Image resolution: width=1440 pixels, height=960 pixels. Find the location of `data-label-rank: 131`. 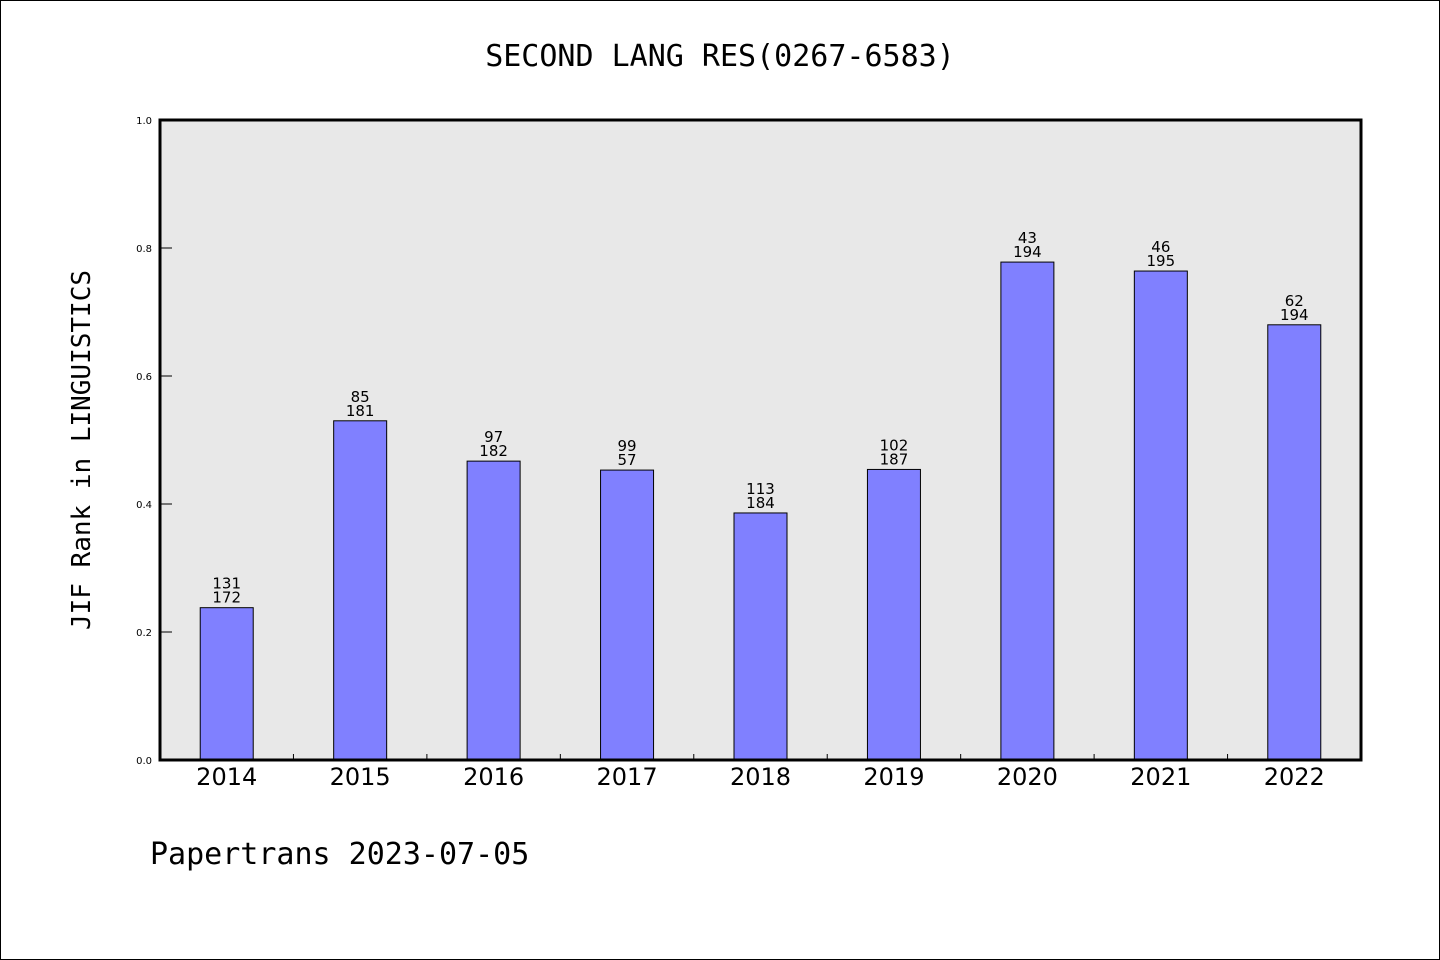

data-label-rank: 131 is located at coordinates (226, 584).